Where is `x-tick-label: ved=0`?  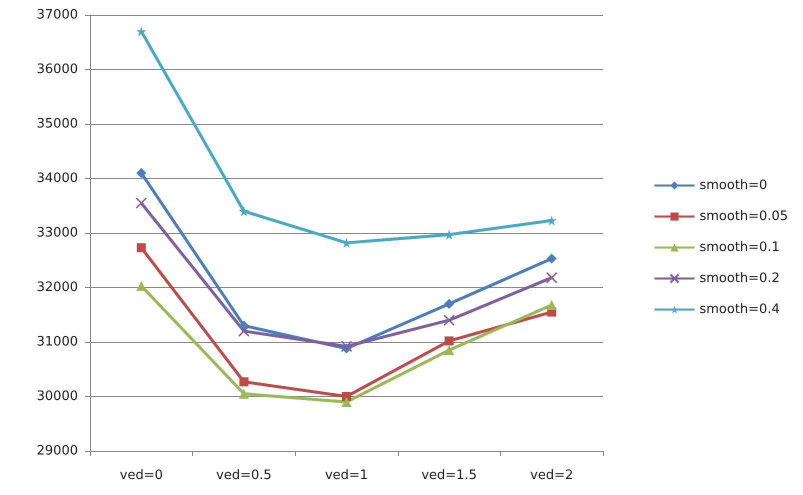 x-tick-label: ved=0 is located at coordinates (141, 475).